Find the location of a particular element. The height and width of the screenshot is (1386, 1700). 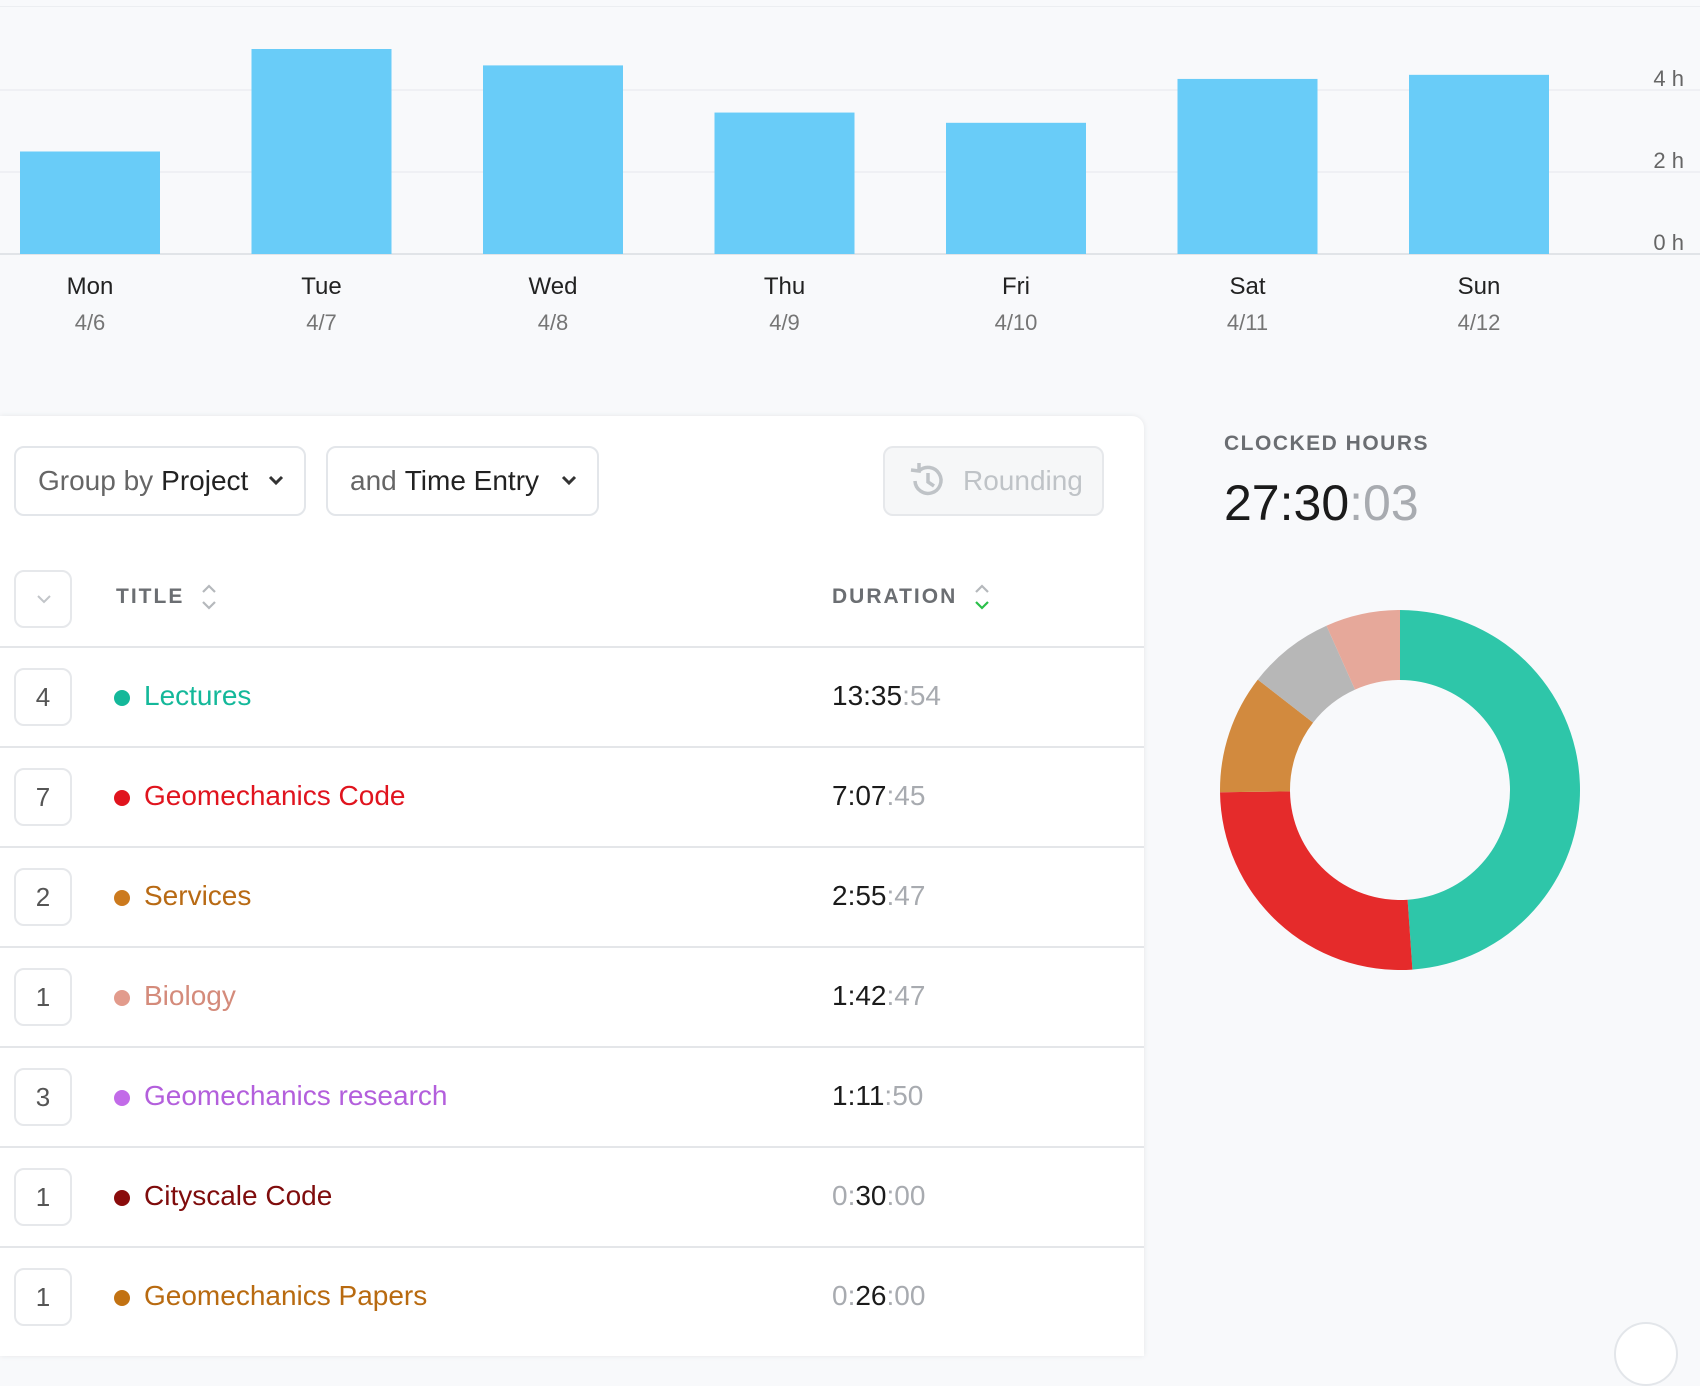

expand-all-toggle is located at coordinates (43, 599).